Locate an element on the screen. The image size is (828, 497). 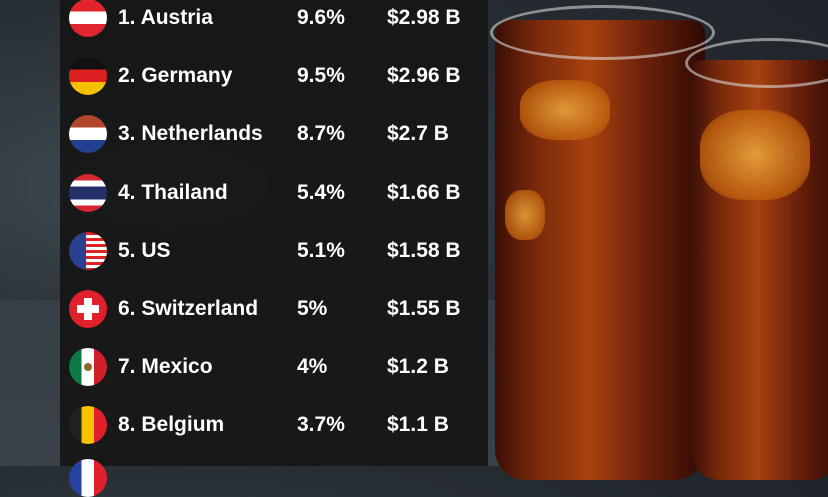
country-name: 5. US is located at coordinates (144, 250).